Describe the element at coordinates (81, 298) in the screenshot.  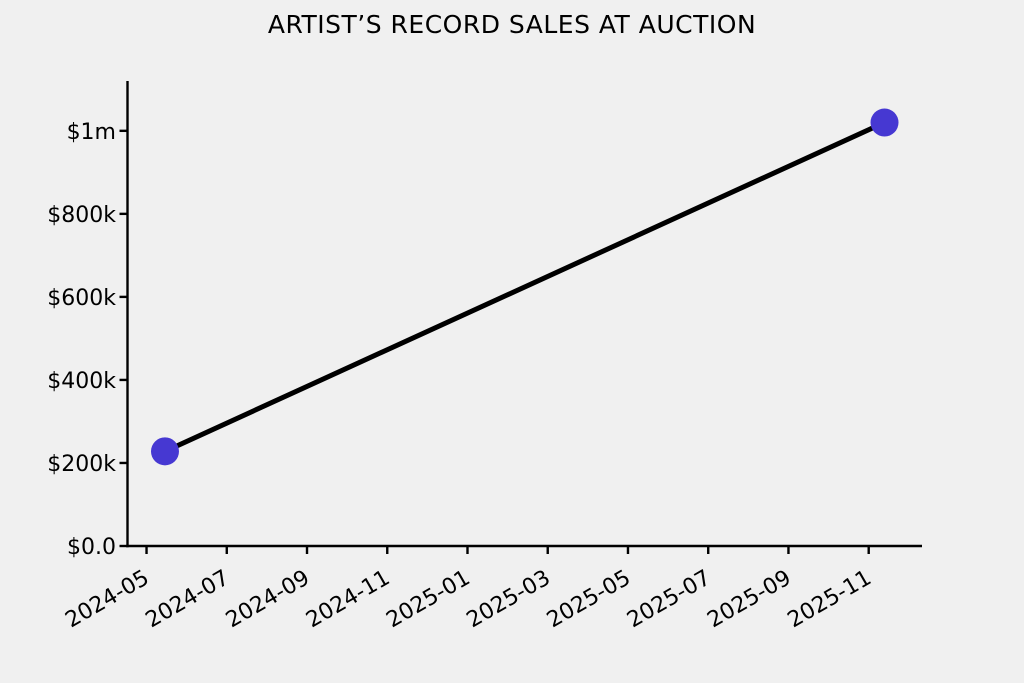
I see `y-axis-tick-label: $600k` at that location.